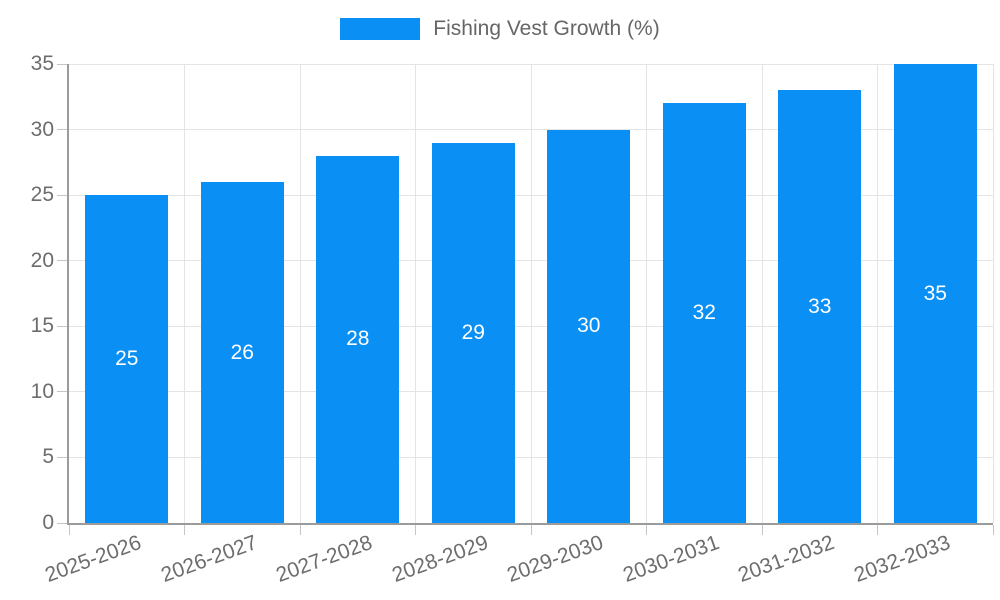 The width and height of the screenshot is (1000, 600). I want to click on bar-value-label: 32, so click(704, 313).